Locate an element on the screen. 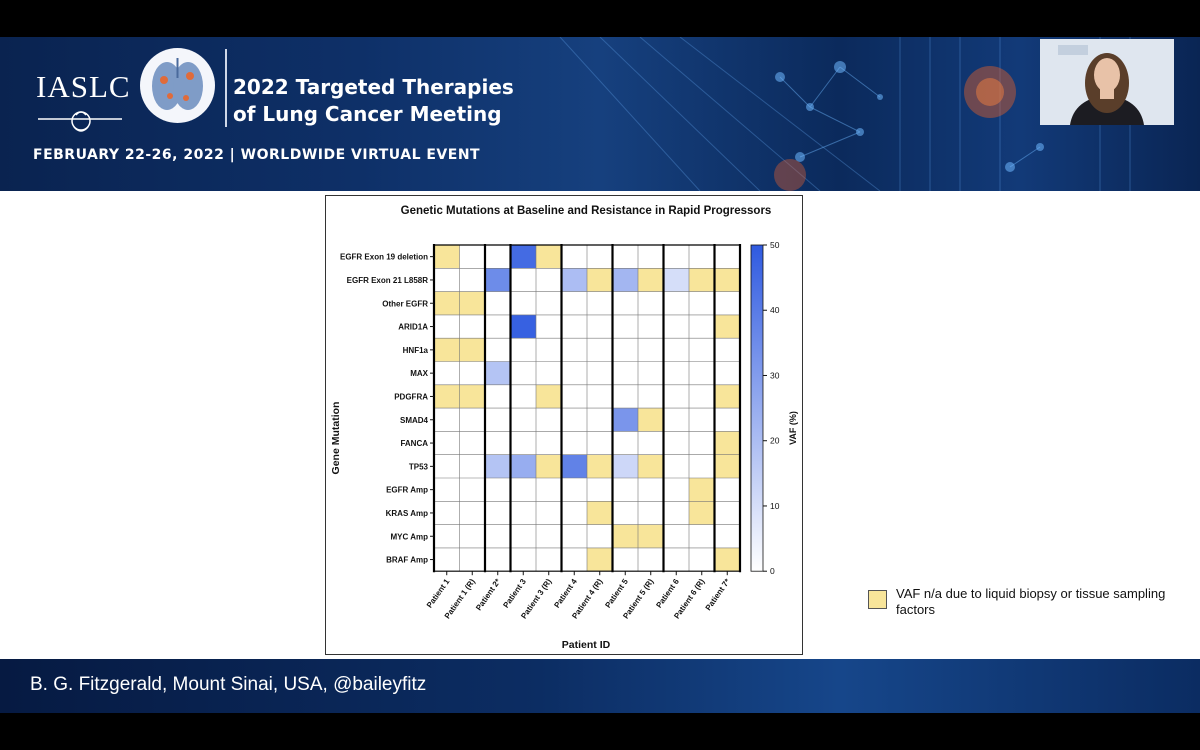 Image resolution: width=1200 pixels, height=750 pixels. row-label: EGFR Exon 19 deletion is located at coordinates (384, 257).